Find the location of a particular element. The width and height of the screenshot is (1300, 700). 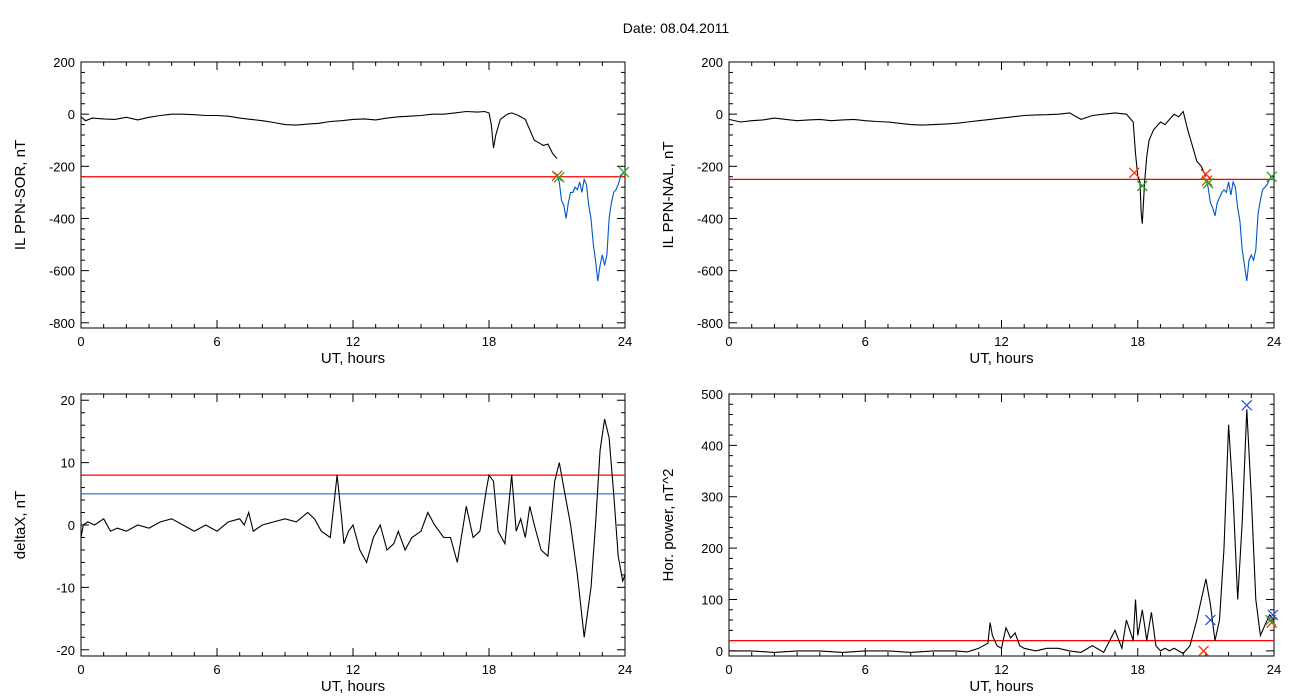

y-axis-label: IL PPN-SOR, nT is located at coordinates (20, 195).